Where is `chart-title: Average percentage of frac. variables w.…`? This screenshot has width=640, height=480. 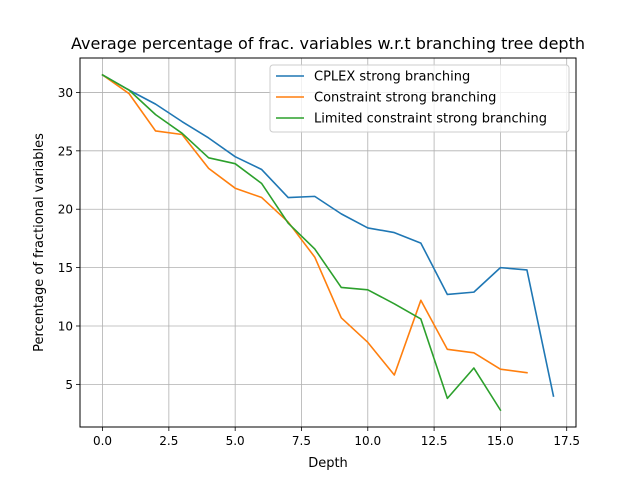 chart-title: Average percentage of frac. variables w.… is located at coordinates (328, 43).